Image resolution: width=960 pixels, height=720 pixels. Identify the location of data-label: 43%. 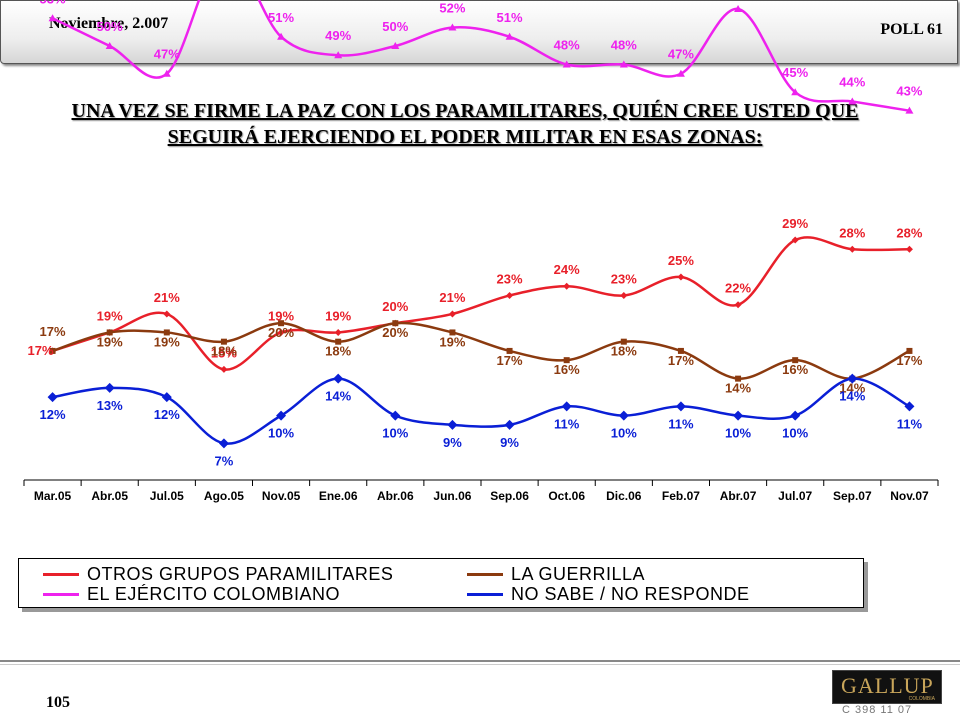
(909, 91).